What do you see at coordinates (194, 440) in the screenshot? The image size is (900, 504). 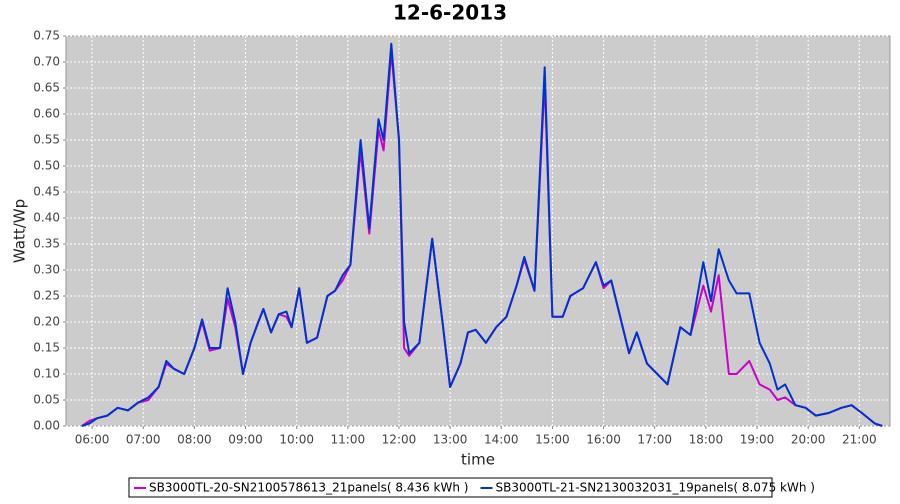 I see `x-tick-label: 08:00` at bounding box center [194, 440].